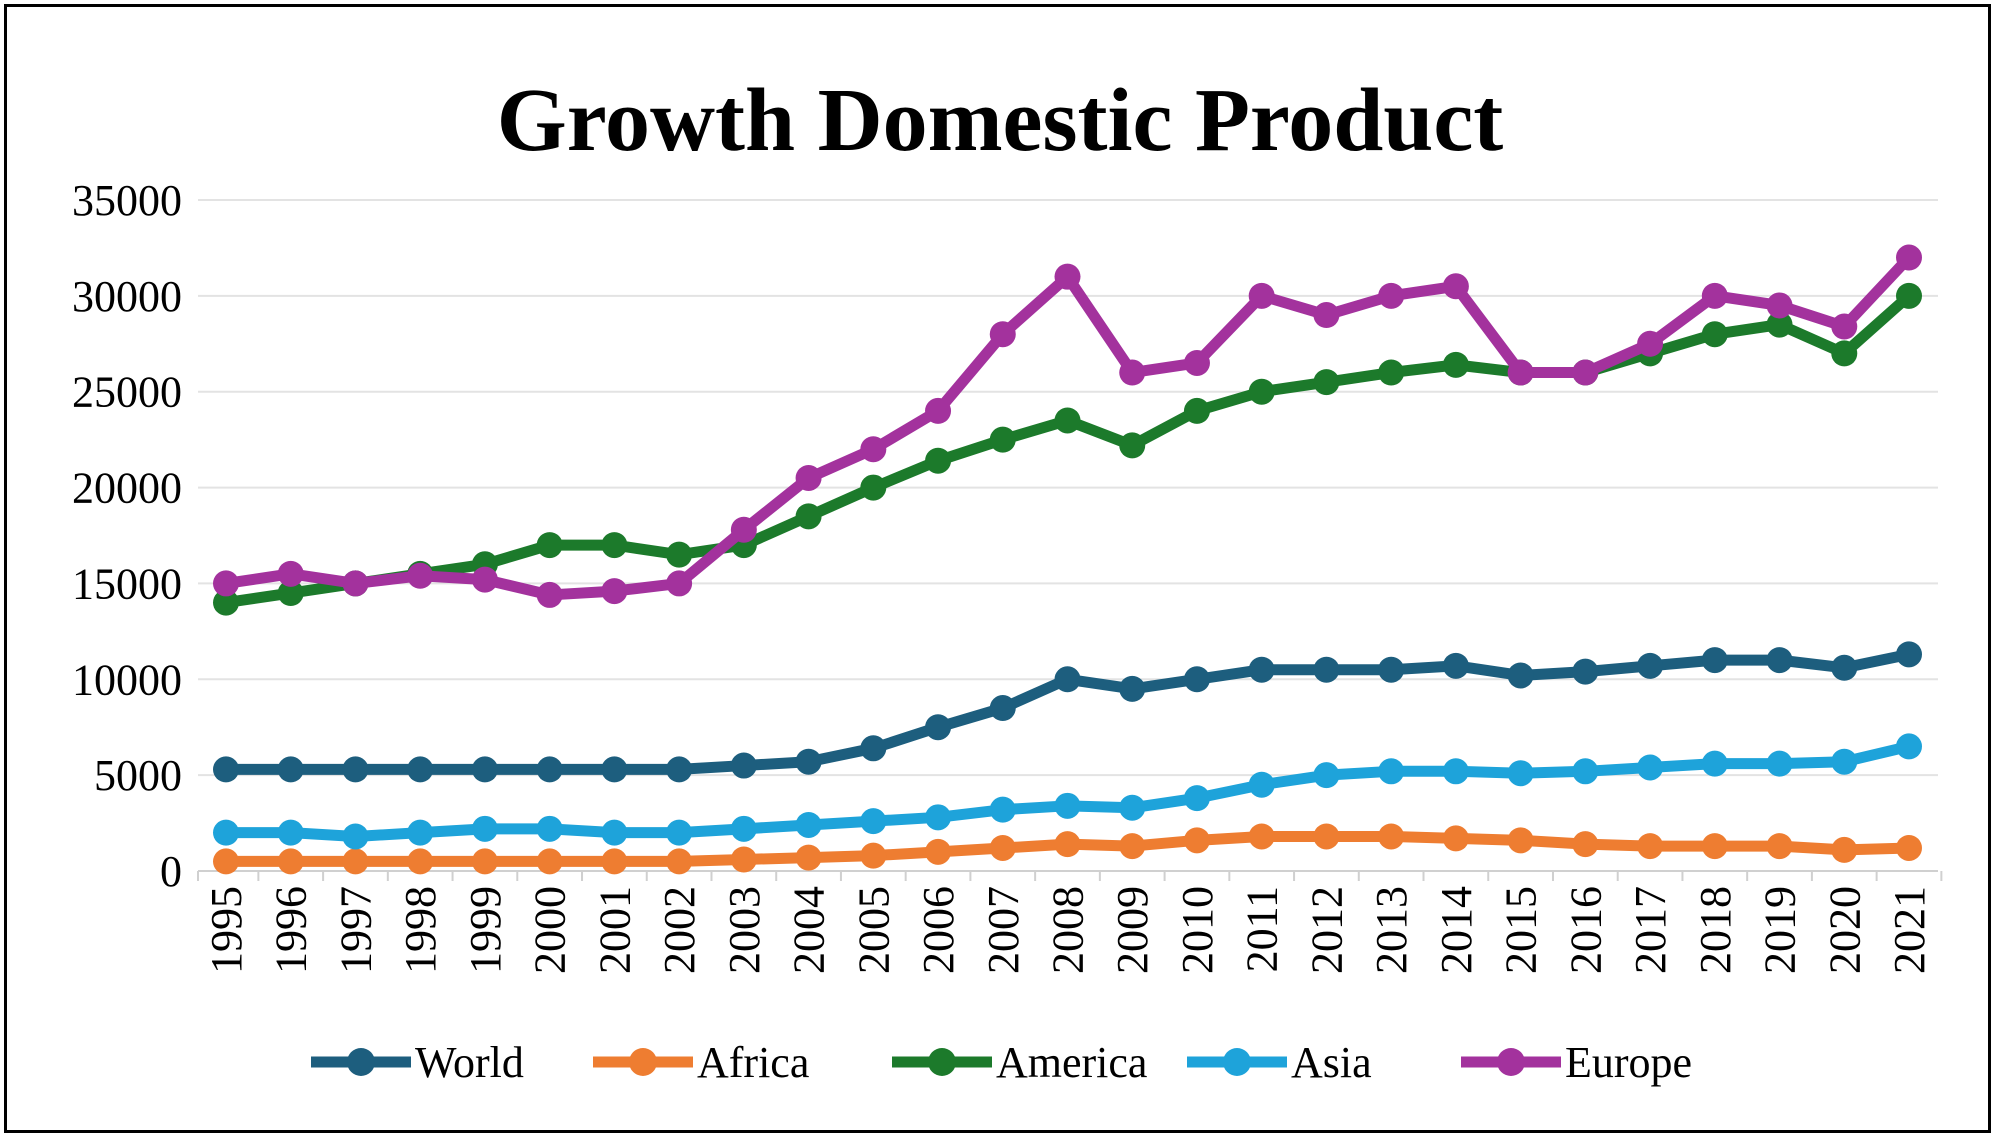 The height and width of the screenshot is (1141, 1999). I want to click on legend: World Africa America Asia Europe, so click(1001, 1062).